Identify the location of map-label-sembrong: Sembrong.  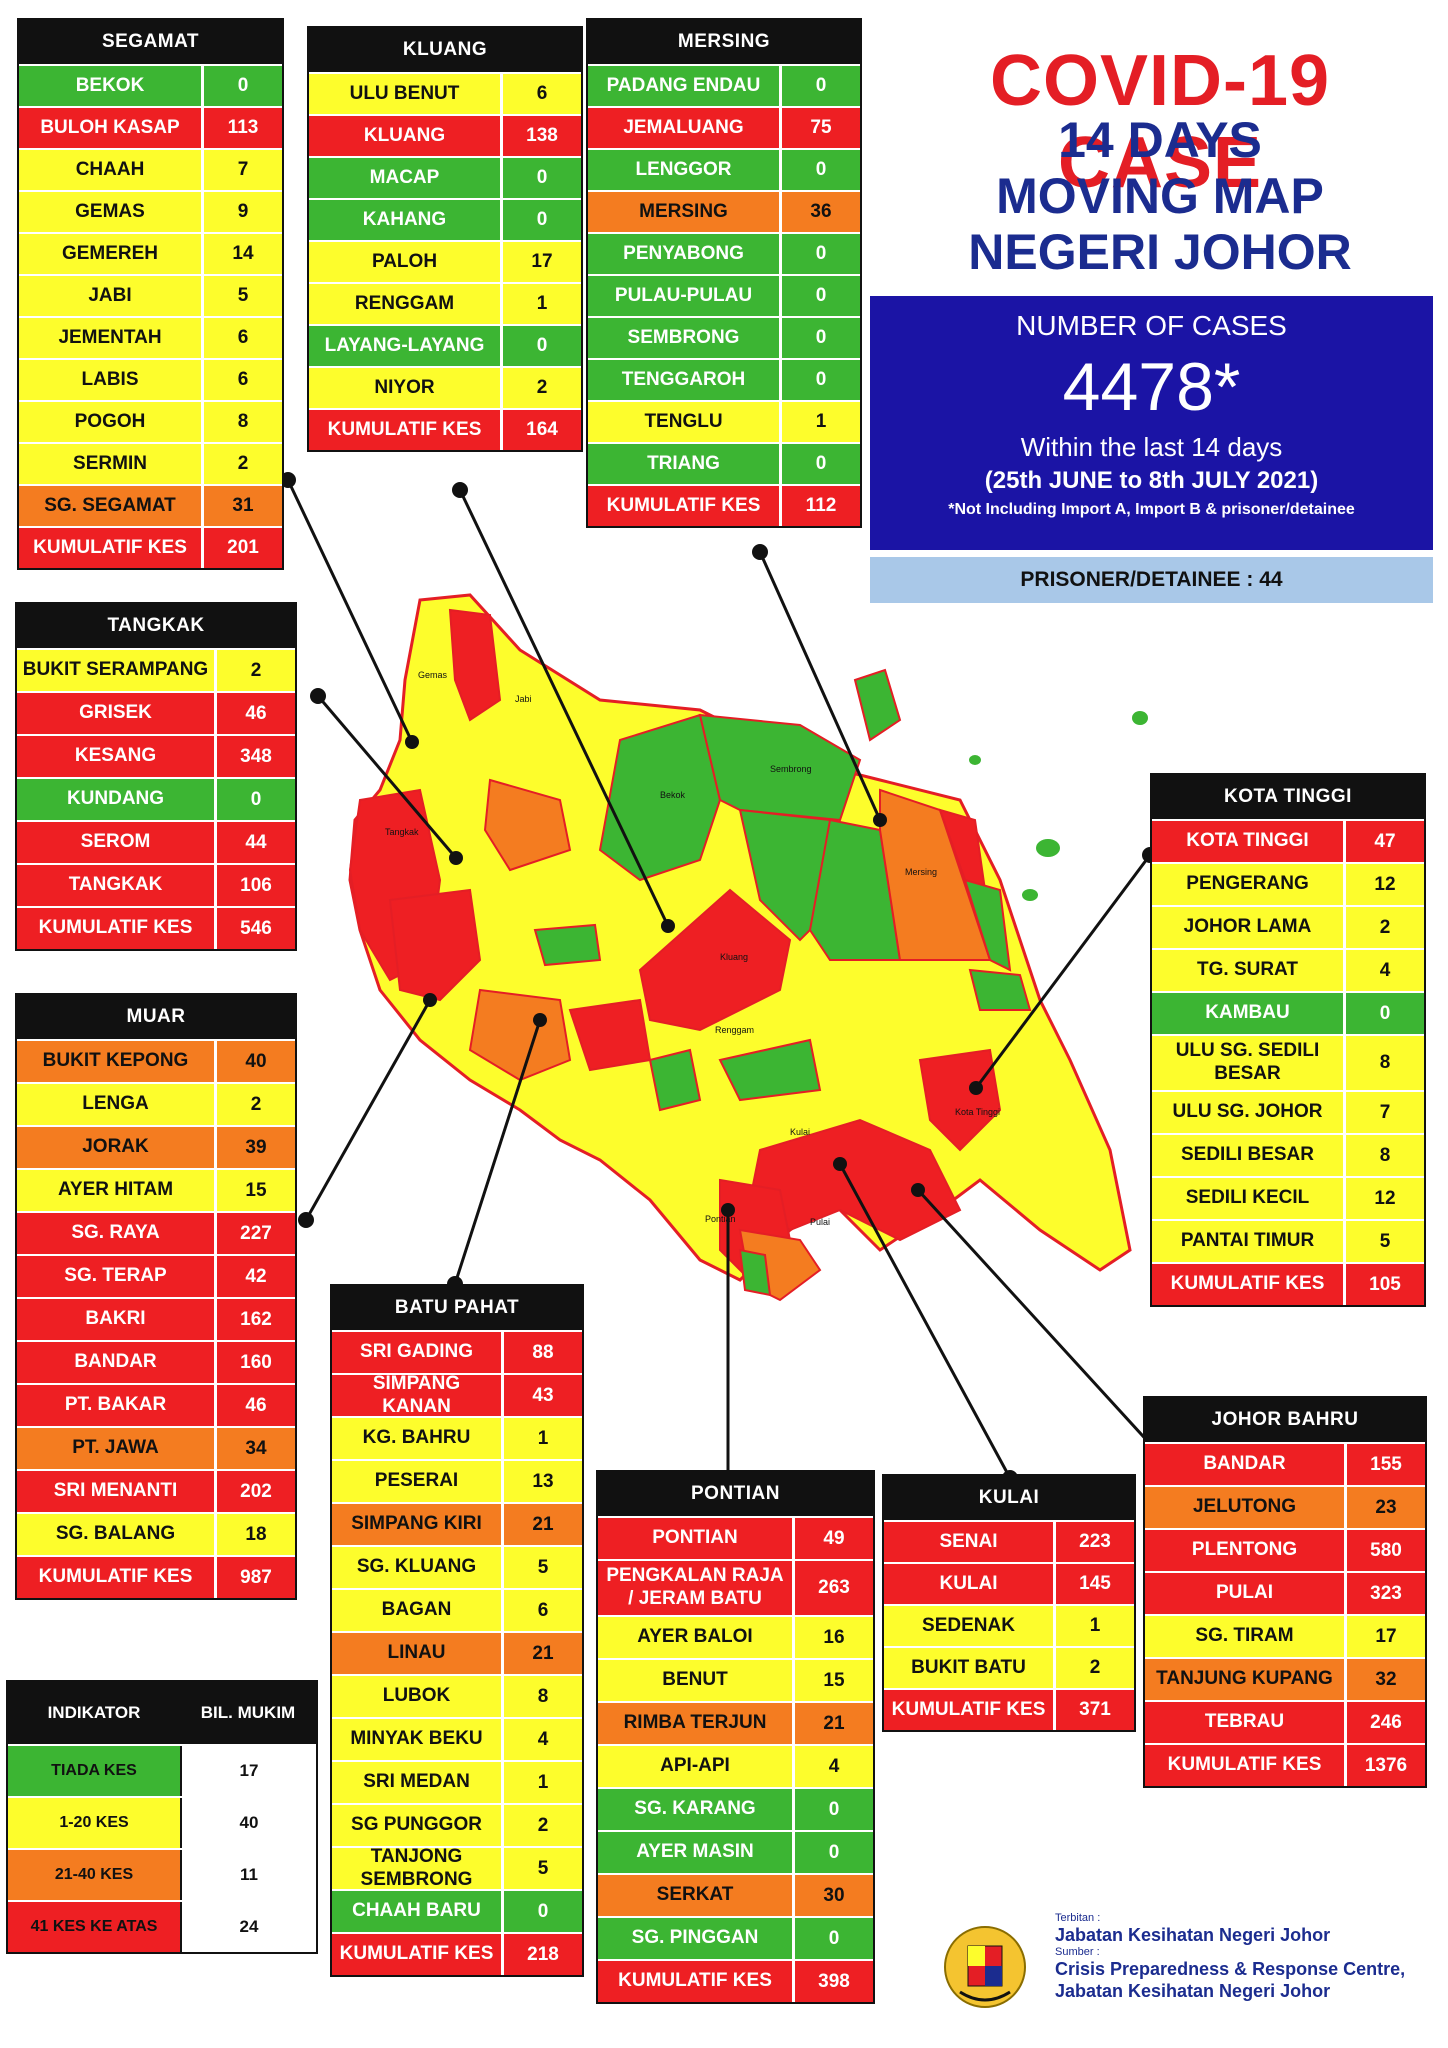
(791, 769).